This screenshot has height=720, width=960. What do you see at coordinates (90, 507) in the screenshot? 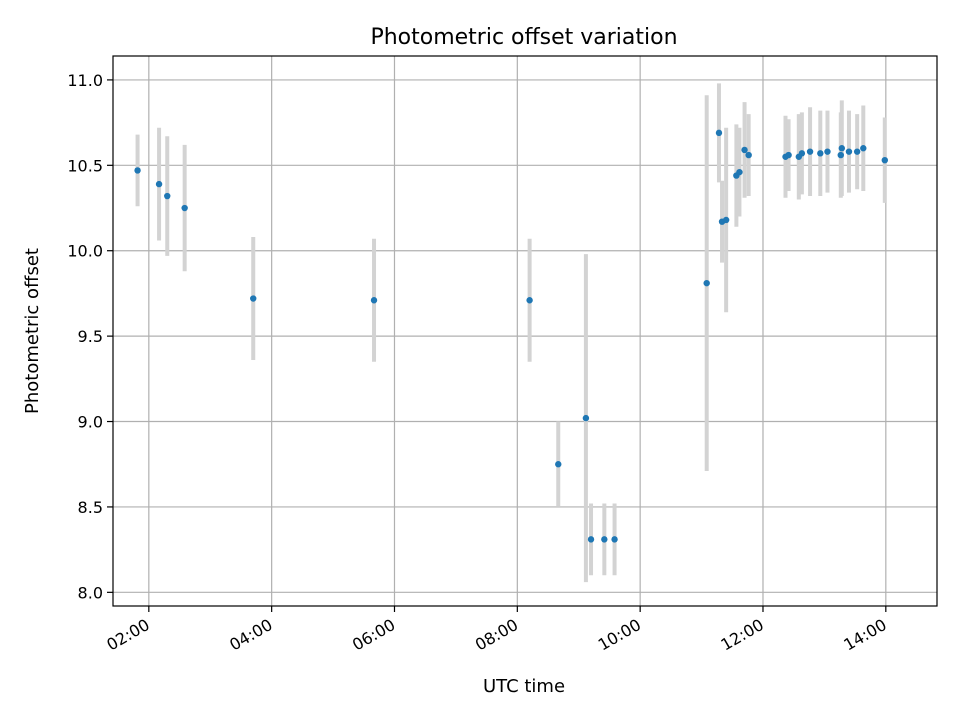
I see `y-tick-label: 8.5` at bounding box center [90, 507].